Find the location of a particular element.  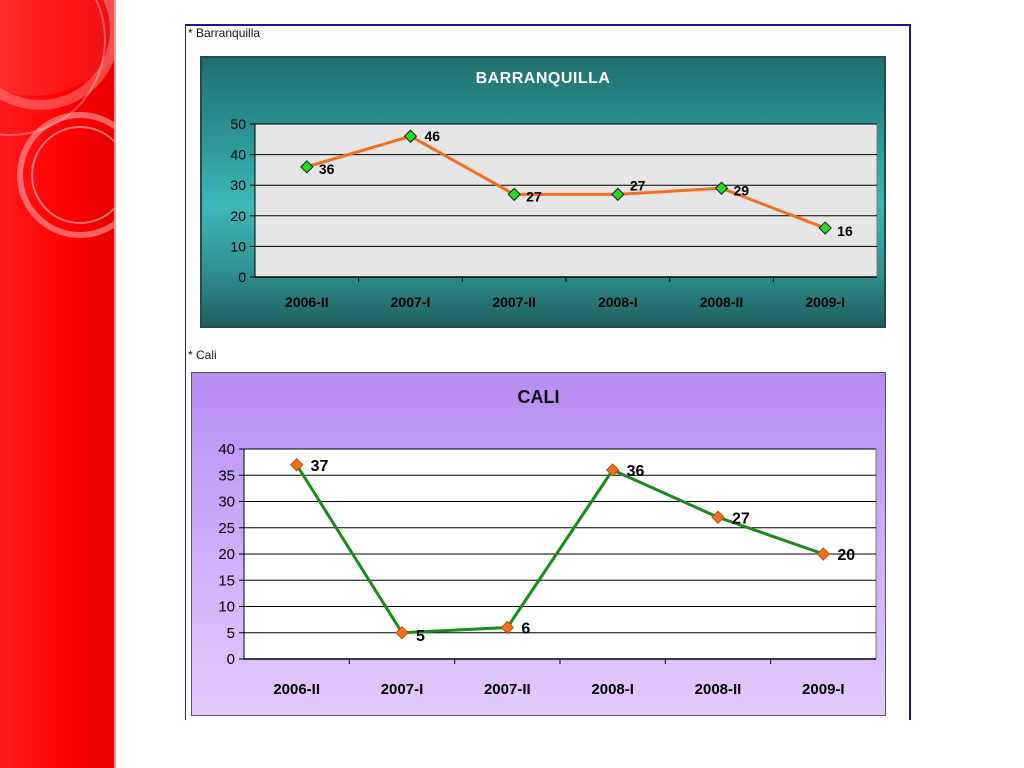

data-label: 37 is located at coordinates (320, 466).